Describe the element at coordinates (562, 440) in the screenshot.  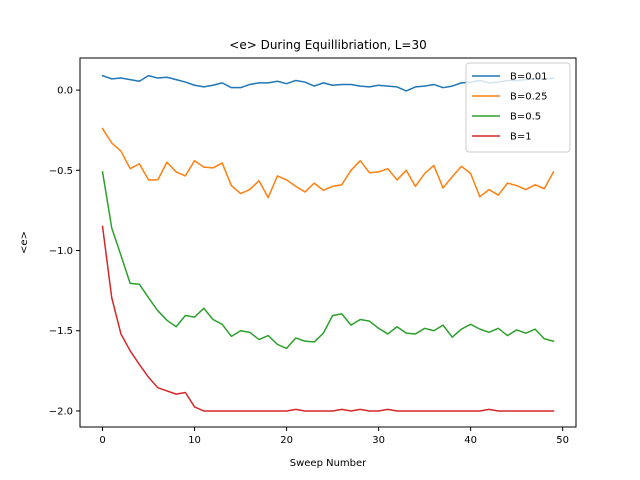
I see `x-tick-label: 50` at that location.